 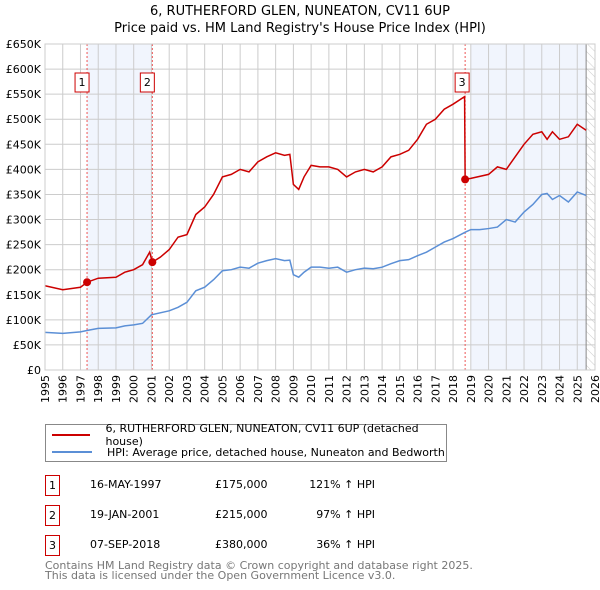 I want to click on y-tick-label: £150K, so click(x=24, y=295).